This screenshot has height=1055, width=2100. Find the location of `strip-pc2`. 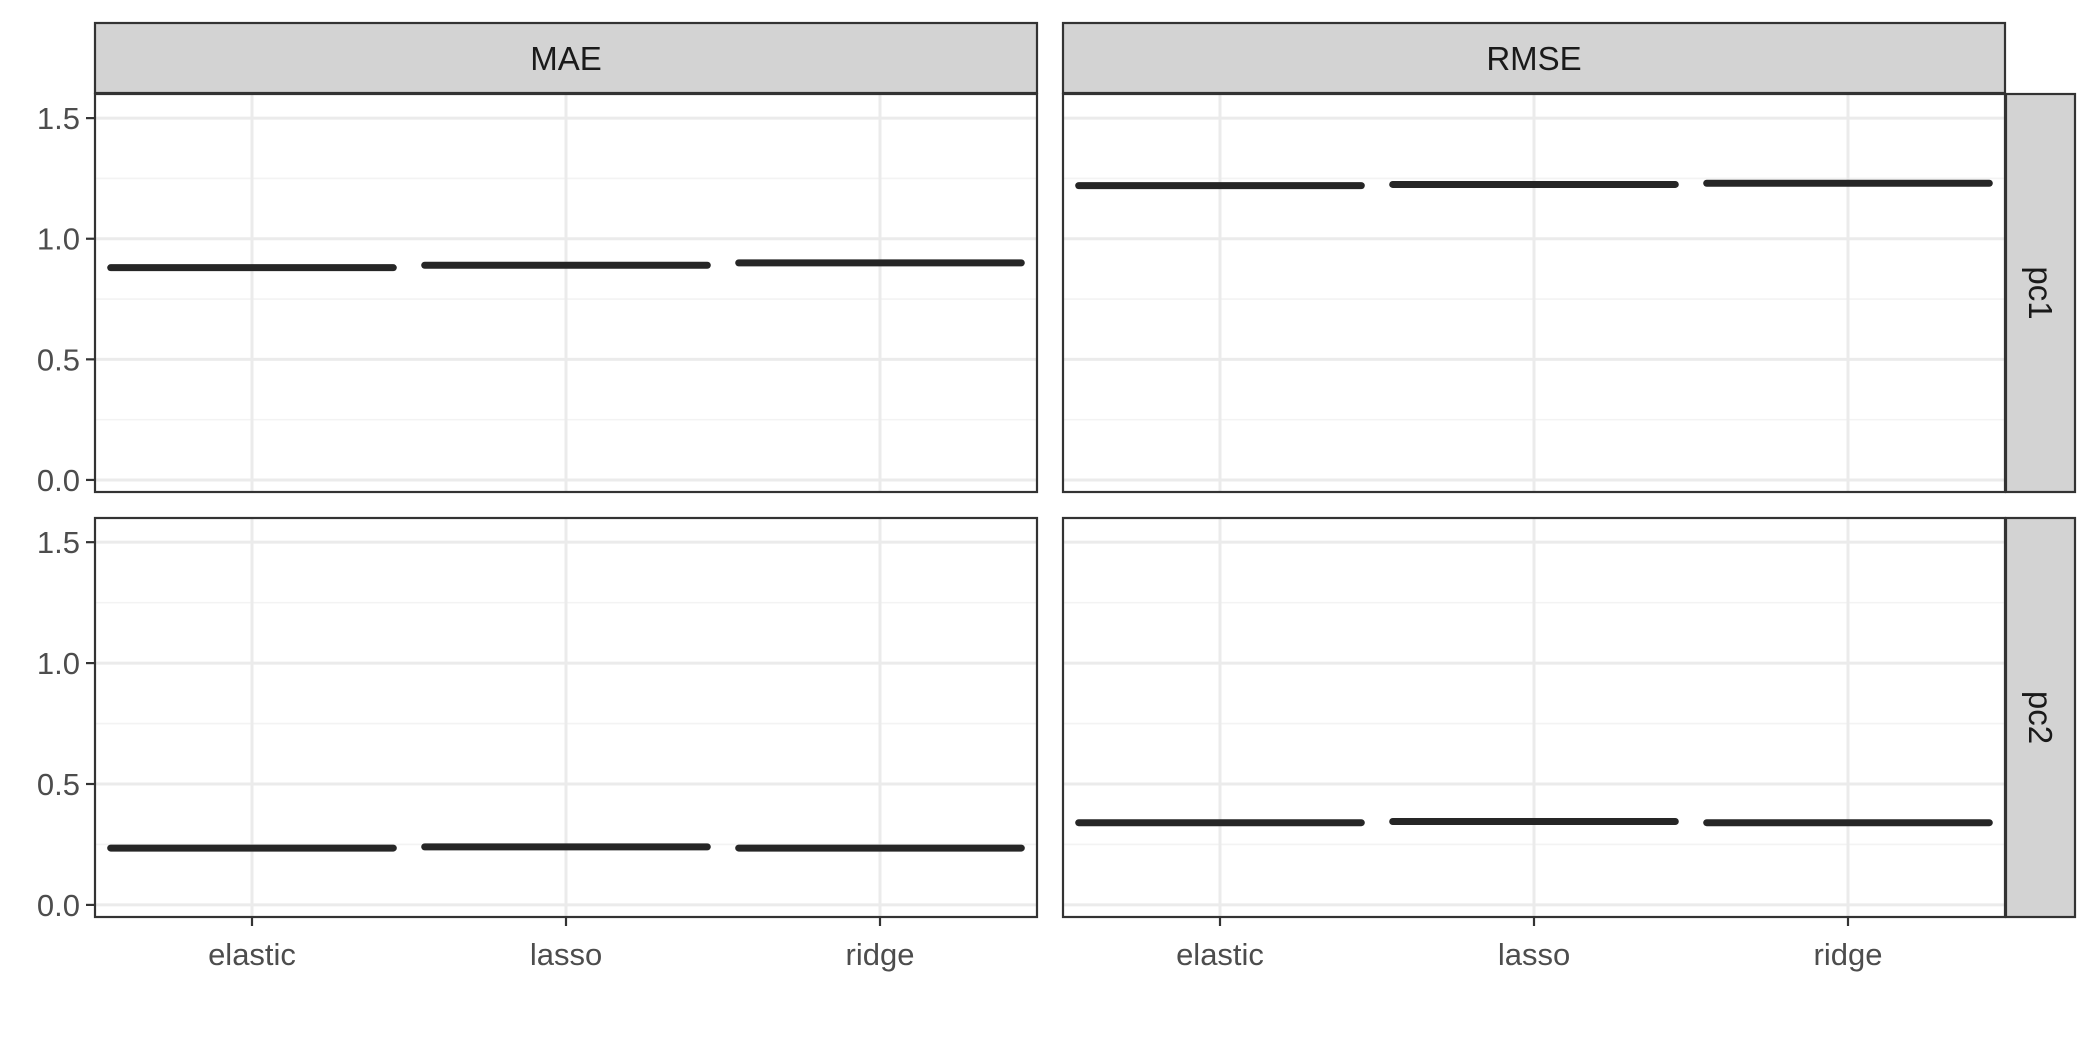

strip-pc2 is located at coordinates (2040, 717).